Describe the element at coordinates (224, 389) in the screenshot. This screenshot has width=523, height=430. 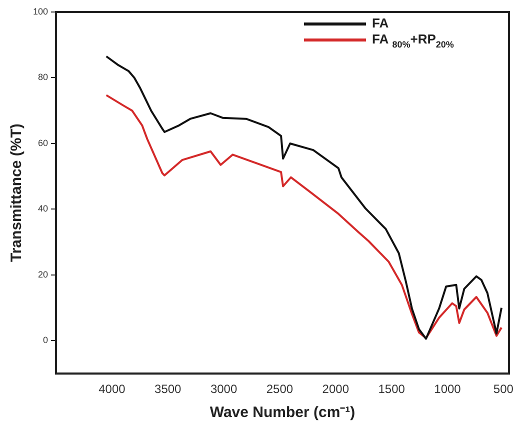
I see `x-tick-label: 3000` at that location.